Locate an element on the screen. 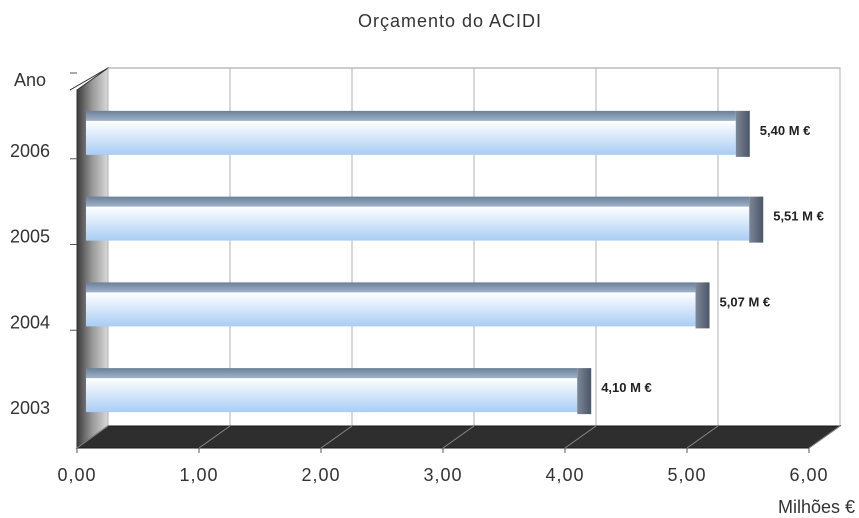 This screenshot has height=518, width=859. x-tick-label: 5,00 is located at coordinates (686, 475).